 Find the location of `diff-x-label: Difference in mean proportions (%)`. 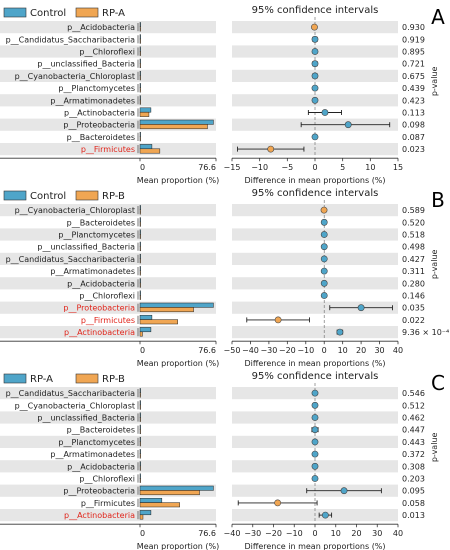

diff-x-label: Difference in mean proportions (%) is located at coordinates (314, 363).